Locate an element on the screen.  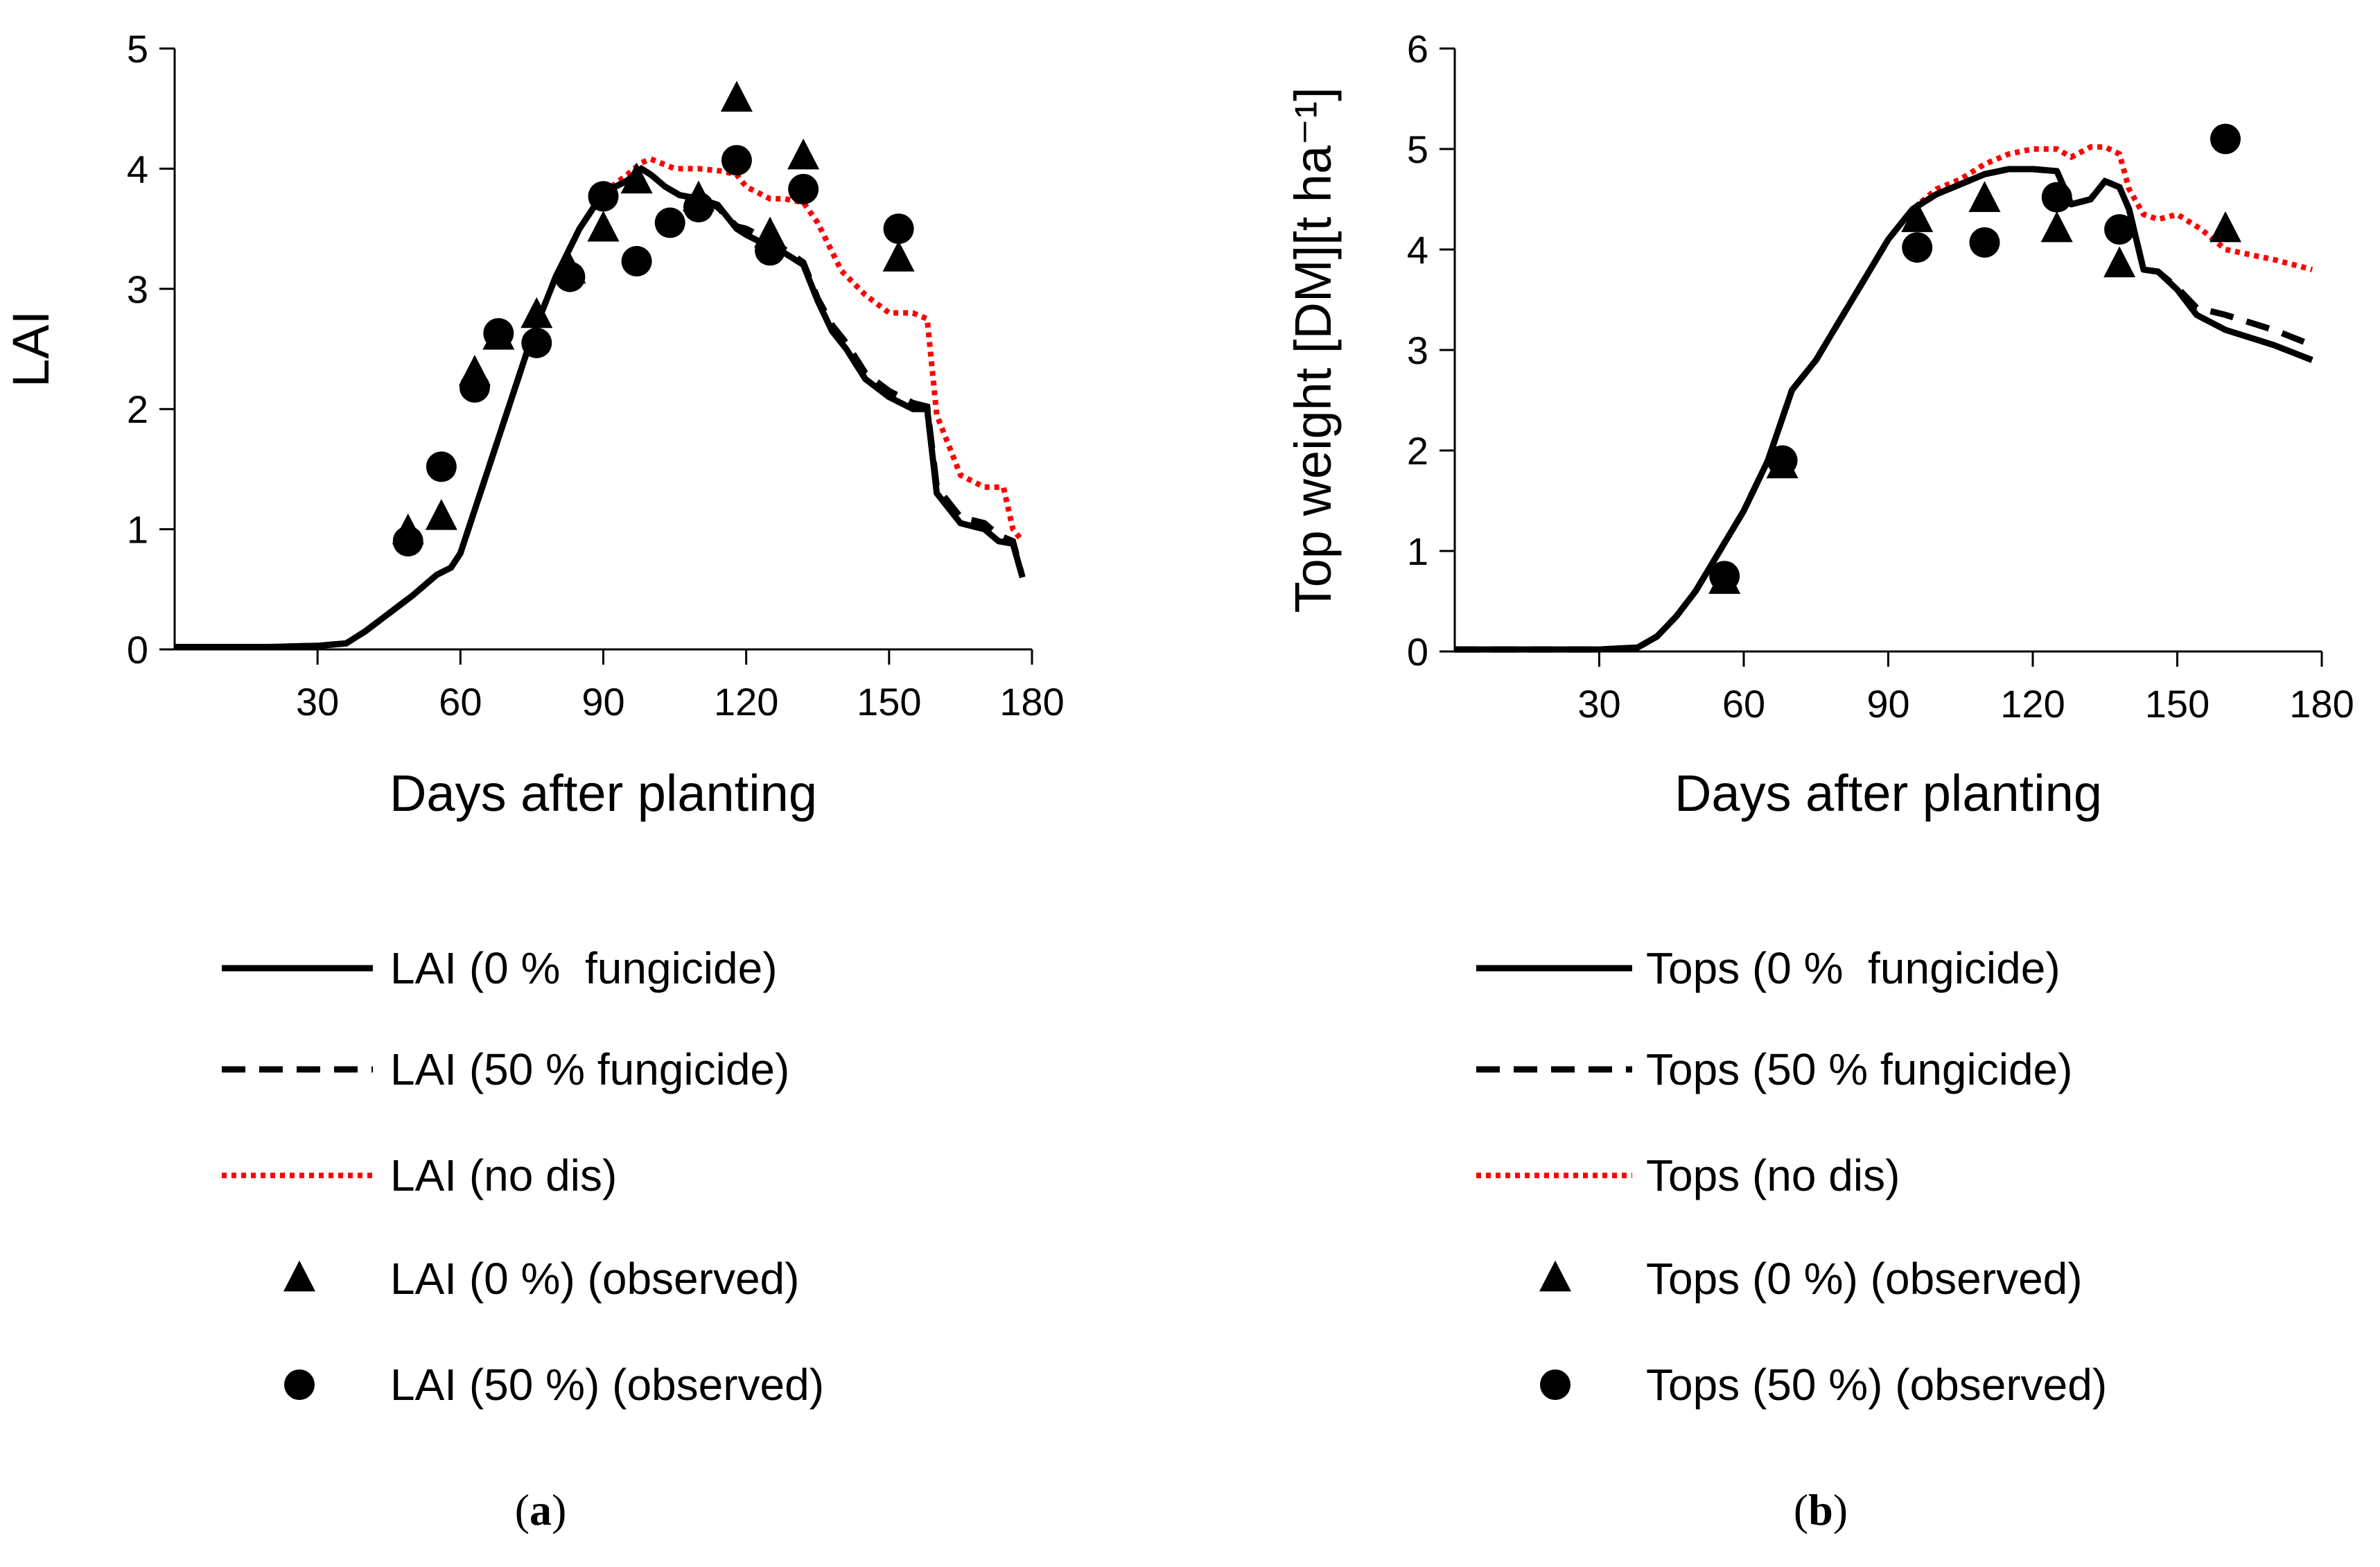
legend-label: Tops (50 %) (observed) is located at coordinates (1876, 1385).